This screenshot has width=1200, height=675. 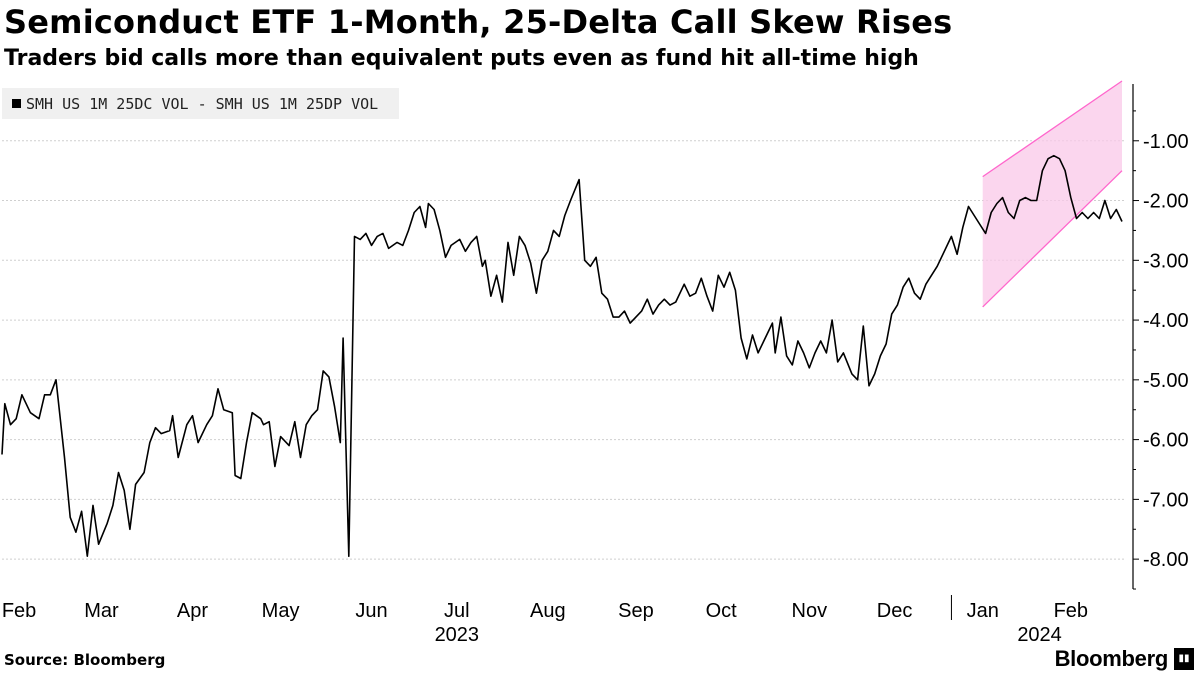 What do you see at coordinates (1052, 239) in the screenshot?
I see `channel-lower-line` at bounding box center [1052, 239].